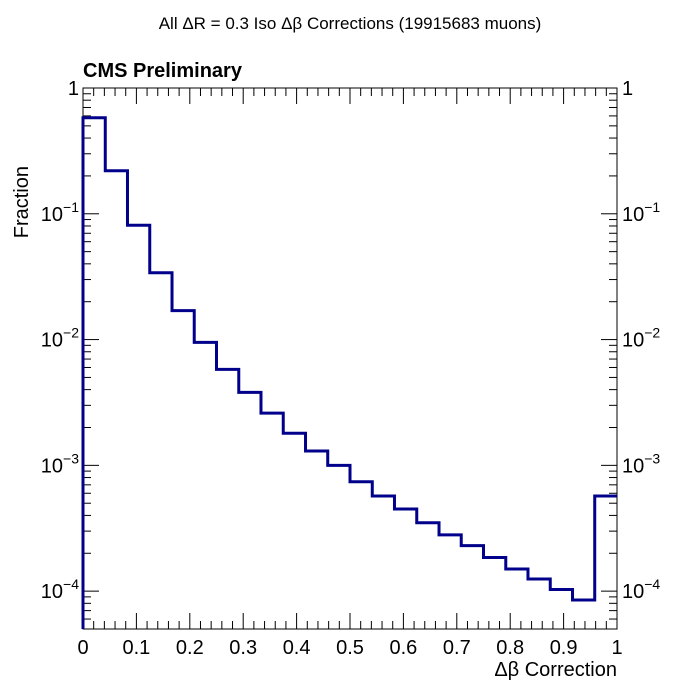  I want to click on x-tick-label: 0.9, so click(564, 648).